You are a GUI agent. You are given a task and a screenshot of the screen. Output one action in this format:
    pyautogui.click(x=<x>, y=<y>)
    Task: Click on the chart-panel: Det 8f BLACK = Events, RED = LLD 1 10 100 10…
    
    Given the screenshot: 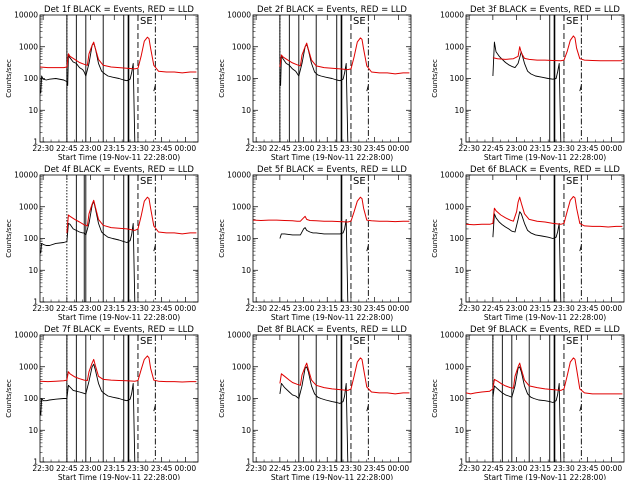 What is the action you would take?
    pyautogui.click(x=315, y=402)
    